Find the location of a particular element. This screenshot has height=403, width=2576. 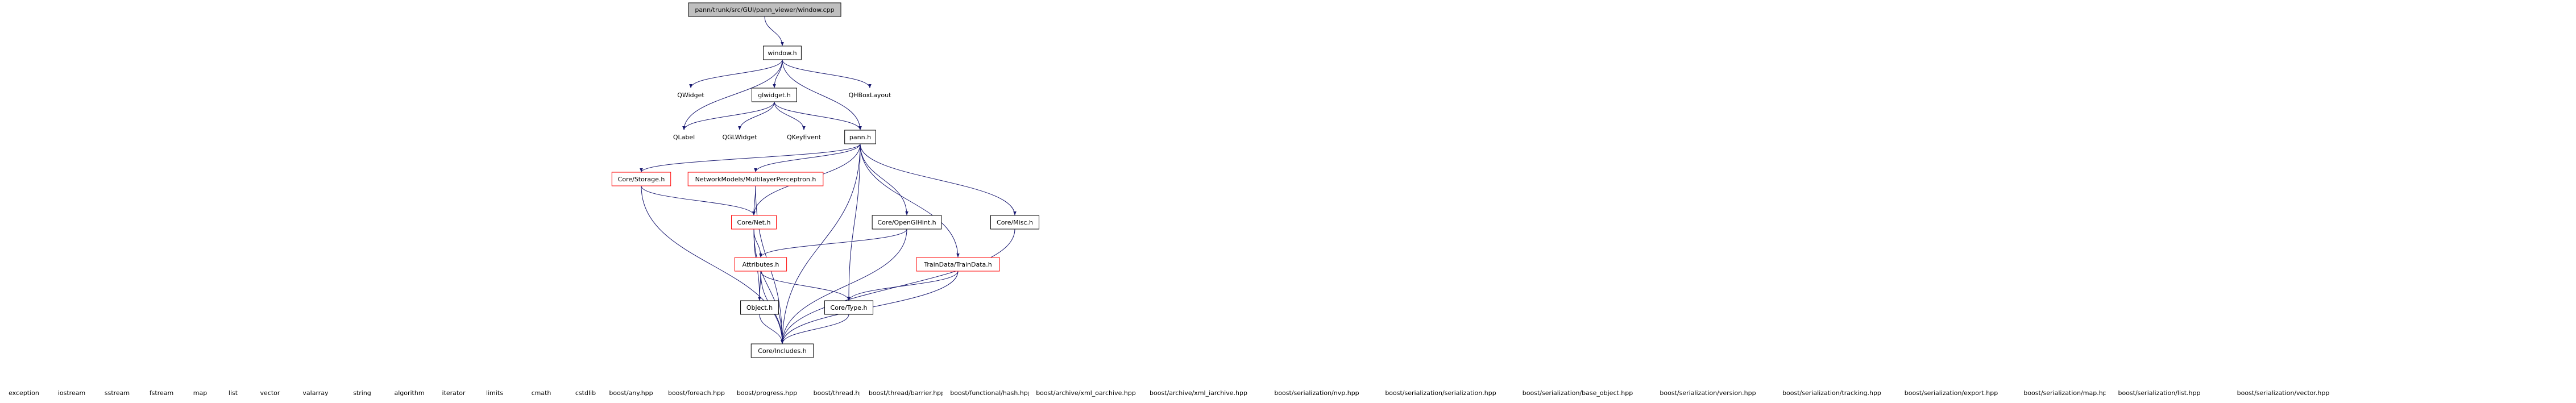

node-QHBoxLayout: QHBoxLayout is located at coordinates (870, 95).